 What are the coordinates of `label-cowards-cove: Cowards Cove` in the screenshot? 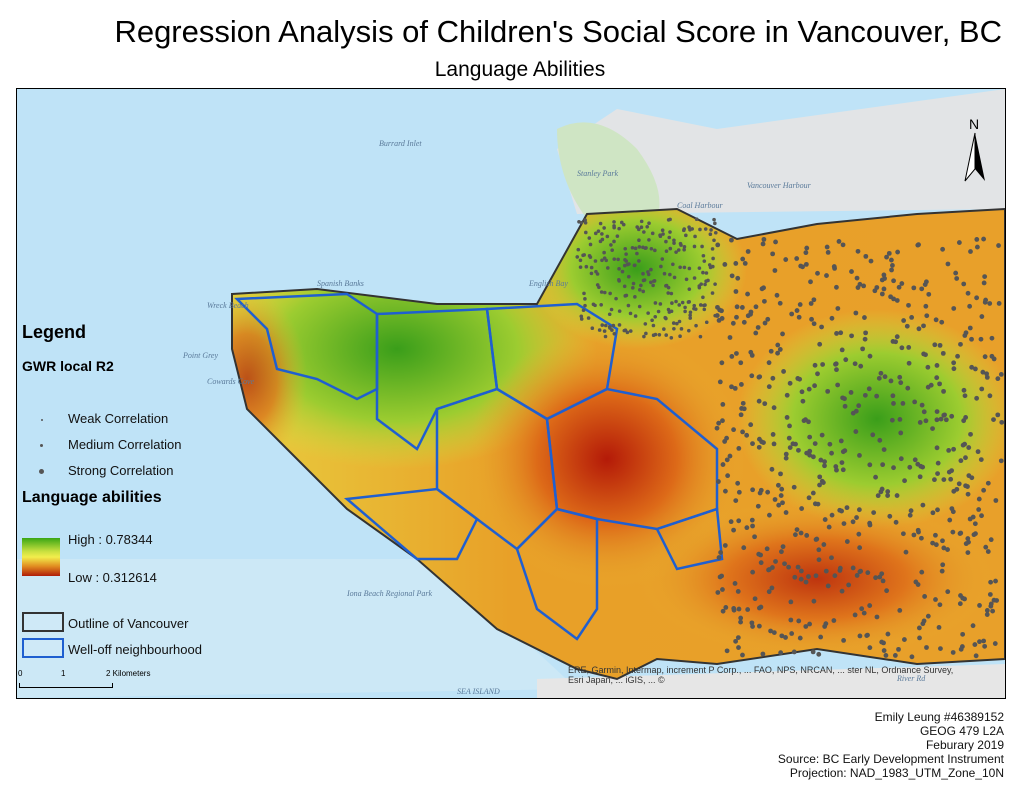 It's located at (231, 381).